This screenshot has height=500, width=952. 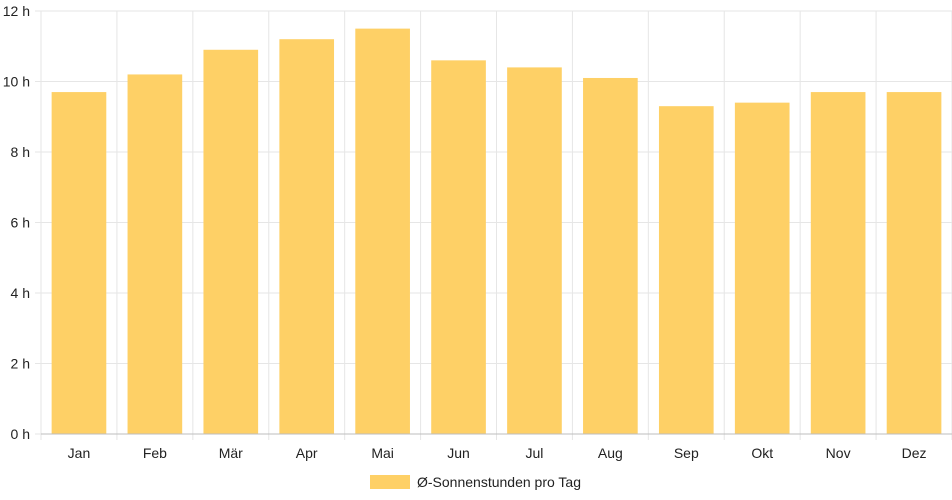 What do you see at coordinates (20, 434) in the screenshot?
I see `y-tick-label: 0 h` at bounding box center [20, 434].